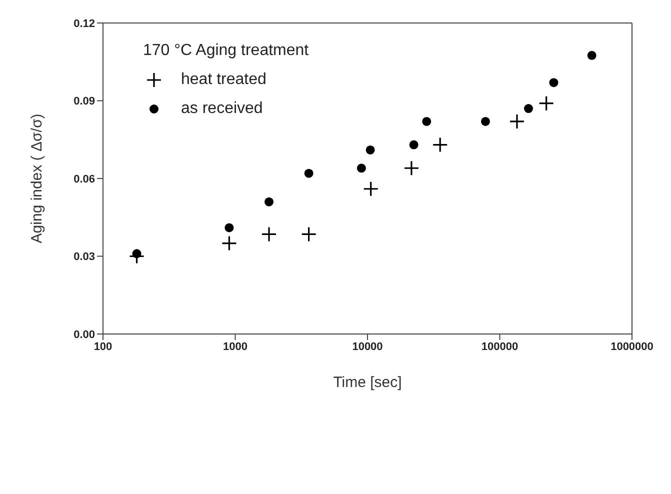 The width and height of the screenshot is (671, 494). Describe the element at coordinates (84, 334) in the screenshot. I see `y-tick-label: 0.00` at that location.